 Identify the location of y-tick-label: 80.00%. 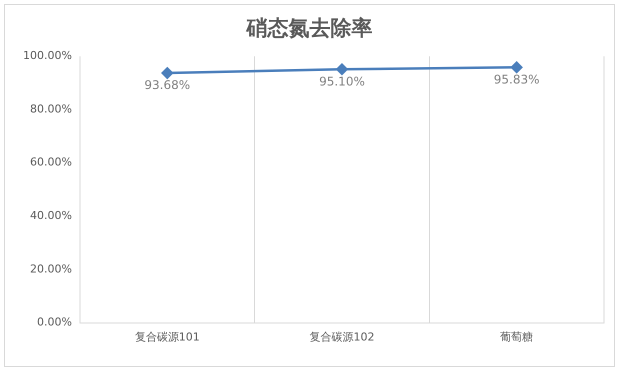
(51, 109).